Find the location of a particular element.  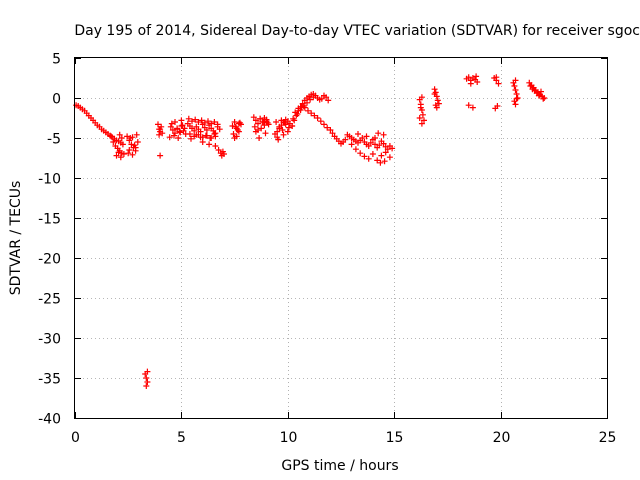

x-tick-label: 0 is located at coordinates (75, 438).